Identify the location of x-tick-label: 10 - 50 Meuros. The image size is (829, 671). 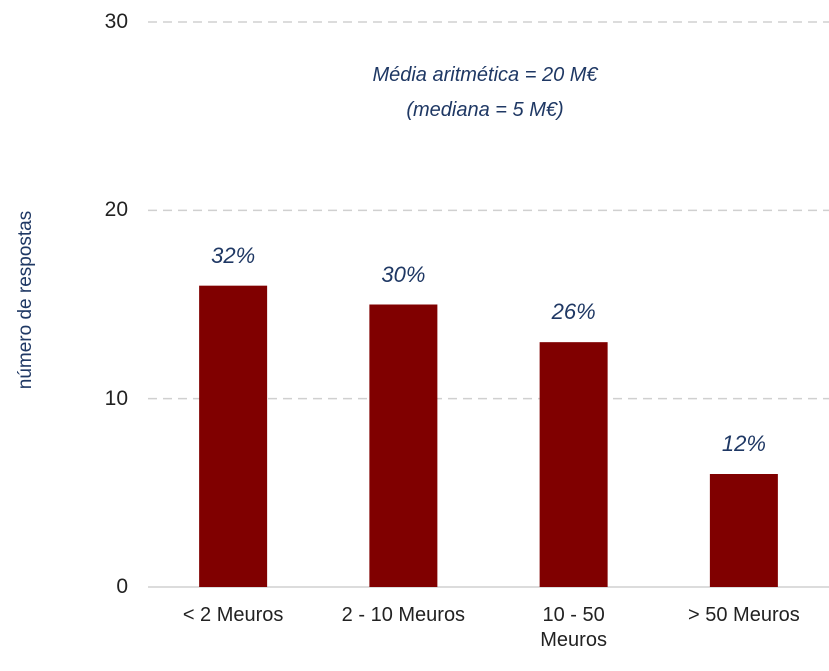
(573, 627).